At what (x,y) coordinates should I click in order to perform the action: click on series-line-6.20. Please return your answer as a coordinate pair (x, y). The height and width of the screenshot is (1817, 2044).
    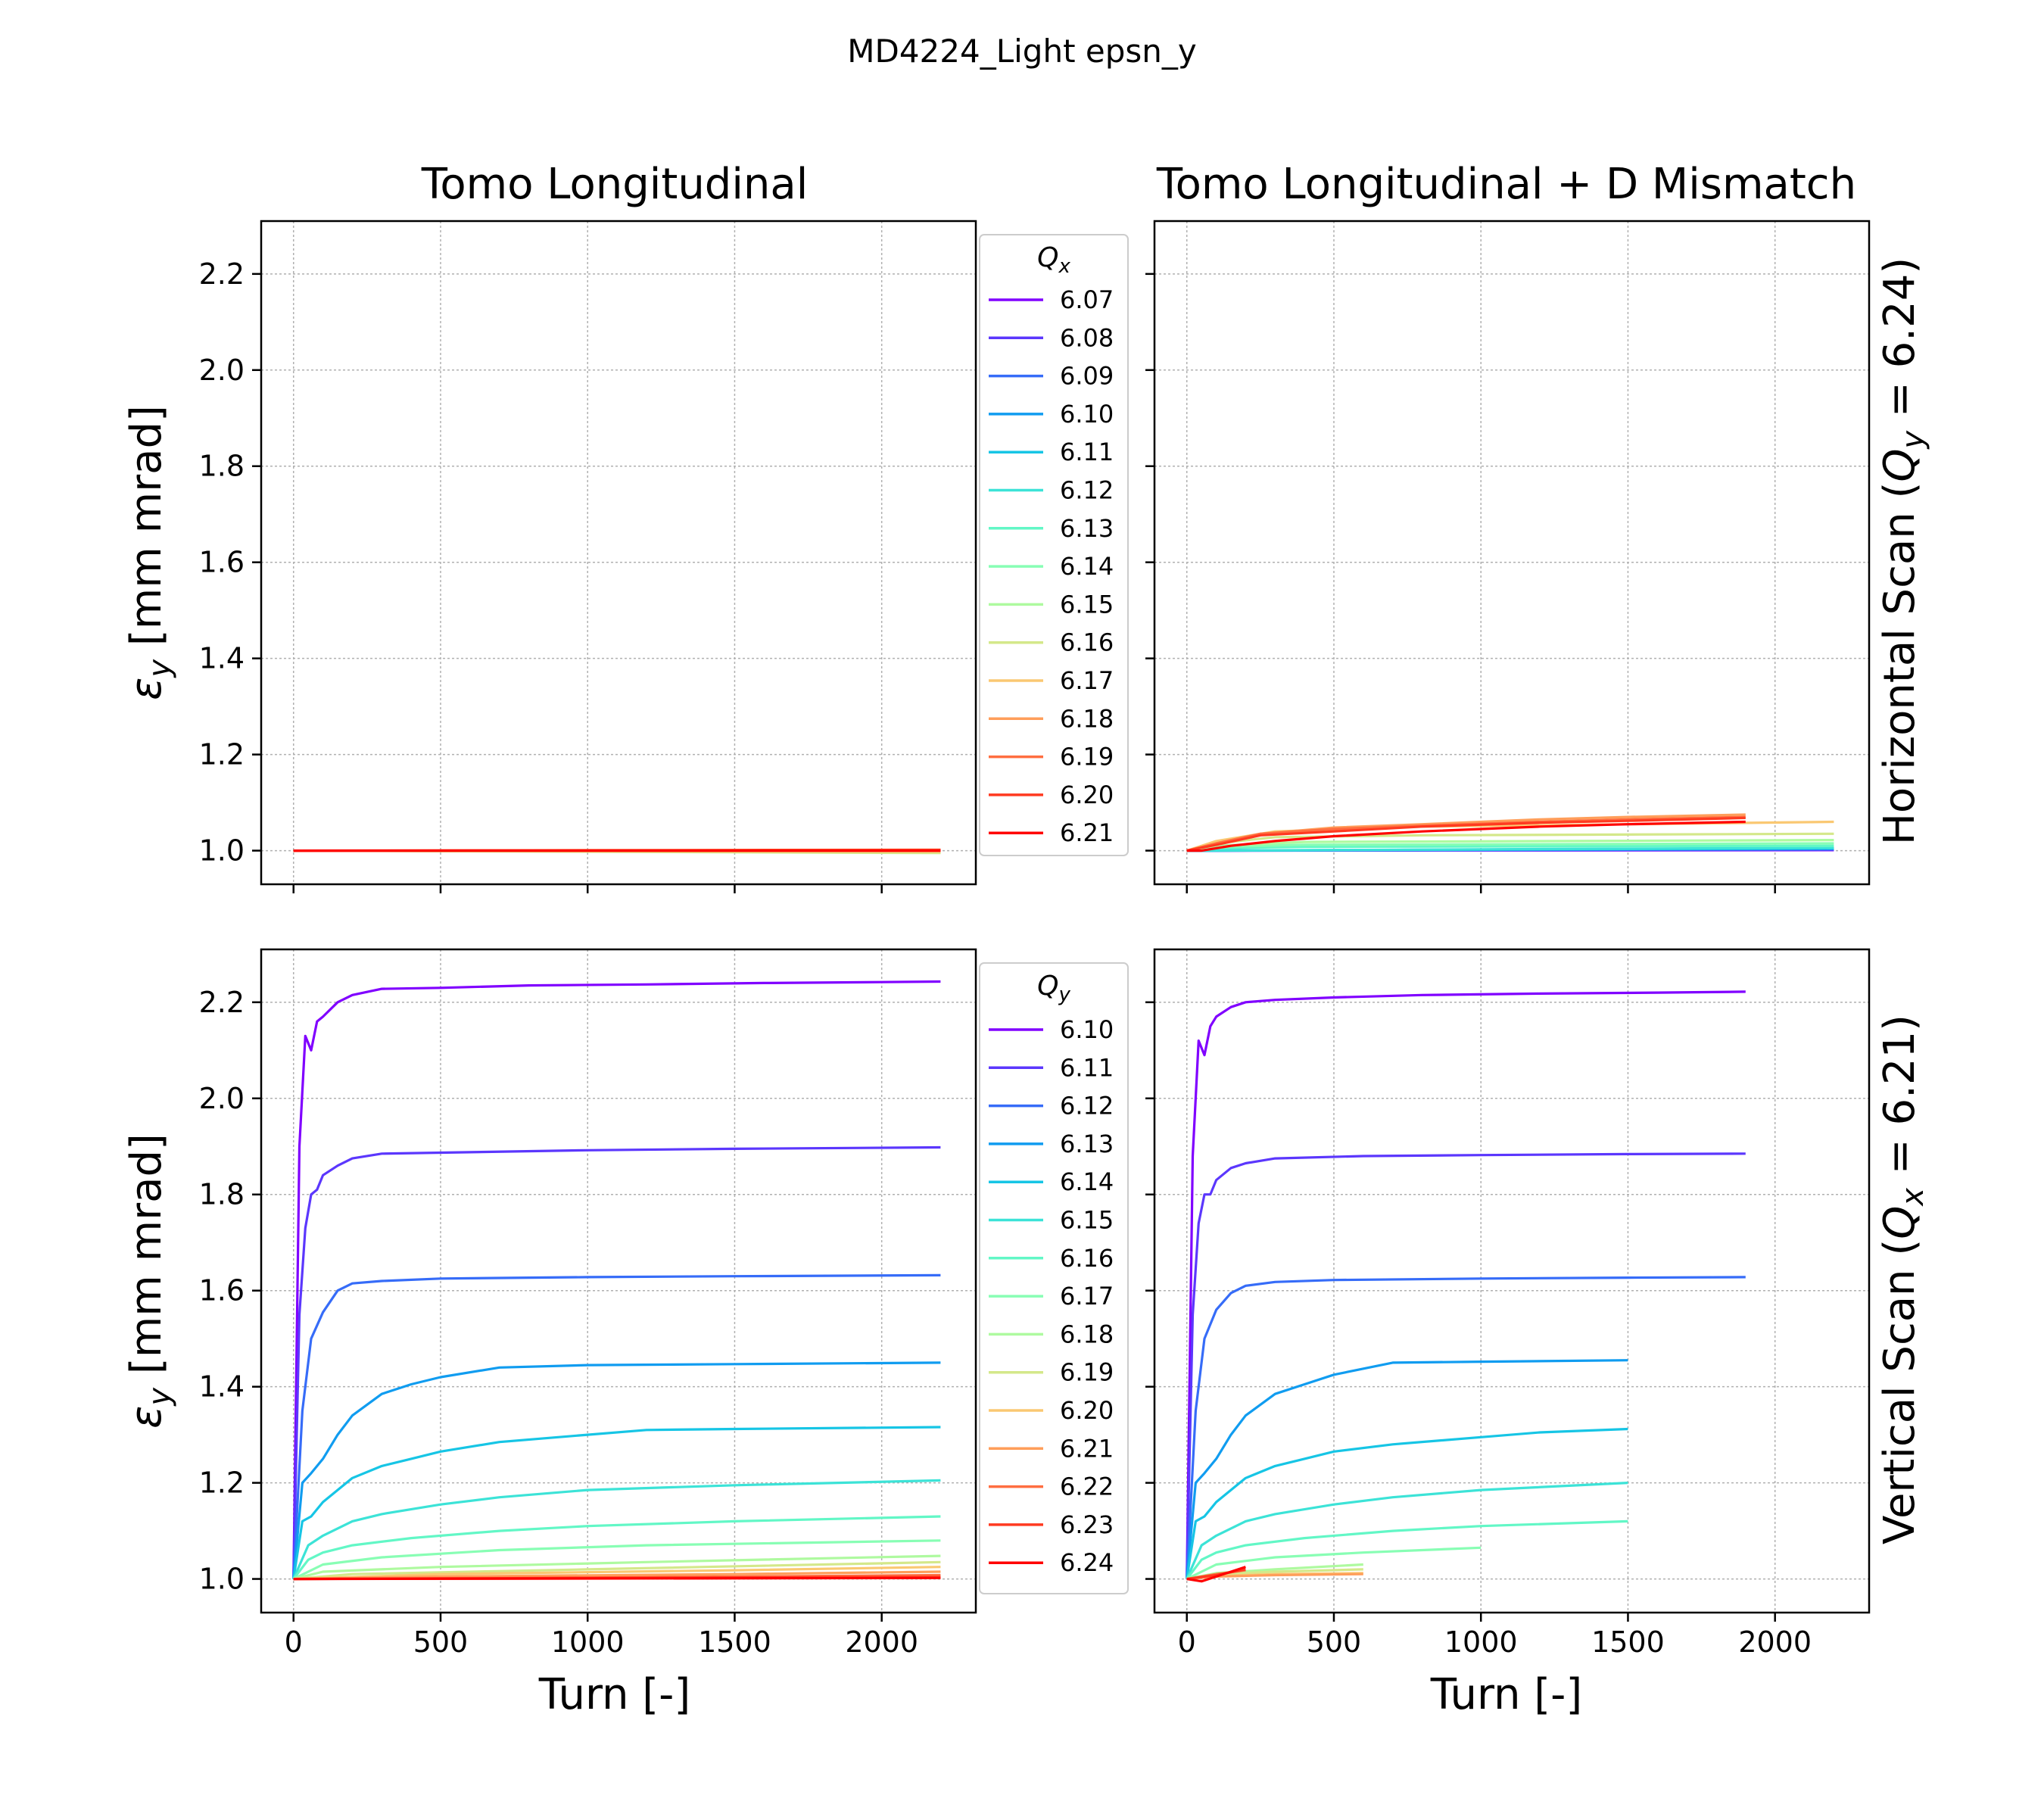
    Looking at the image, I should click on (1466, 834).